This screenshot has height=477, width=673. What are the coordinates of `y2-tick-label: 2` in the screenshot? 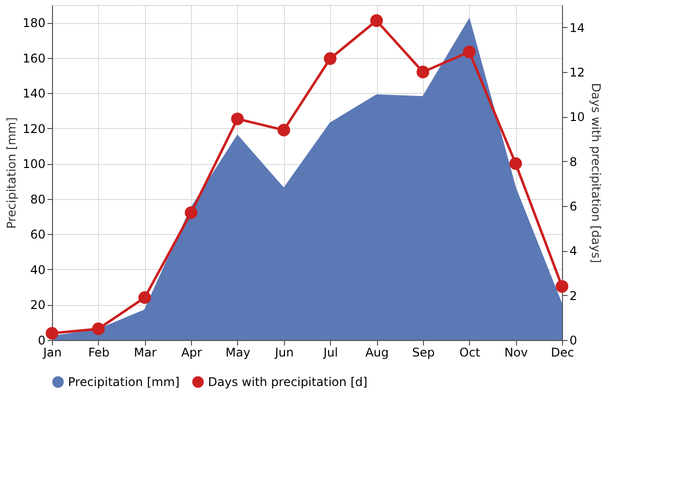 It's located at (574, 295).